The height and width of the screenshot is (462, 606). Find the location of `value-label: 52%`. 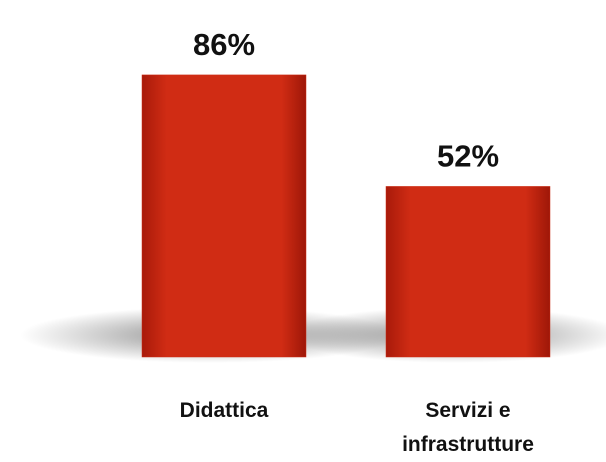

value-label: 52% is located at coordinates (468, 156).